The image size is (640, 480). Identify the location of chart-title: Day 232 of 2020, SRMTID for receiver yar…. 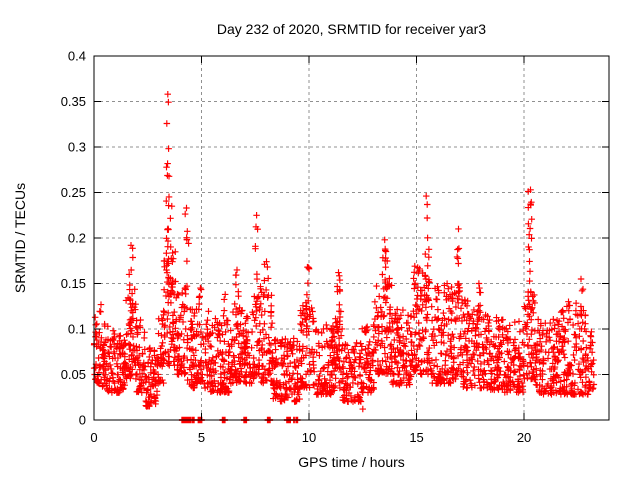
(351, 29).